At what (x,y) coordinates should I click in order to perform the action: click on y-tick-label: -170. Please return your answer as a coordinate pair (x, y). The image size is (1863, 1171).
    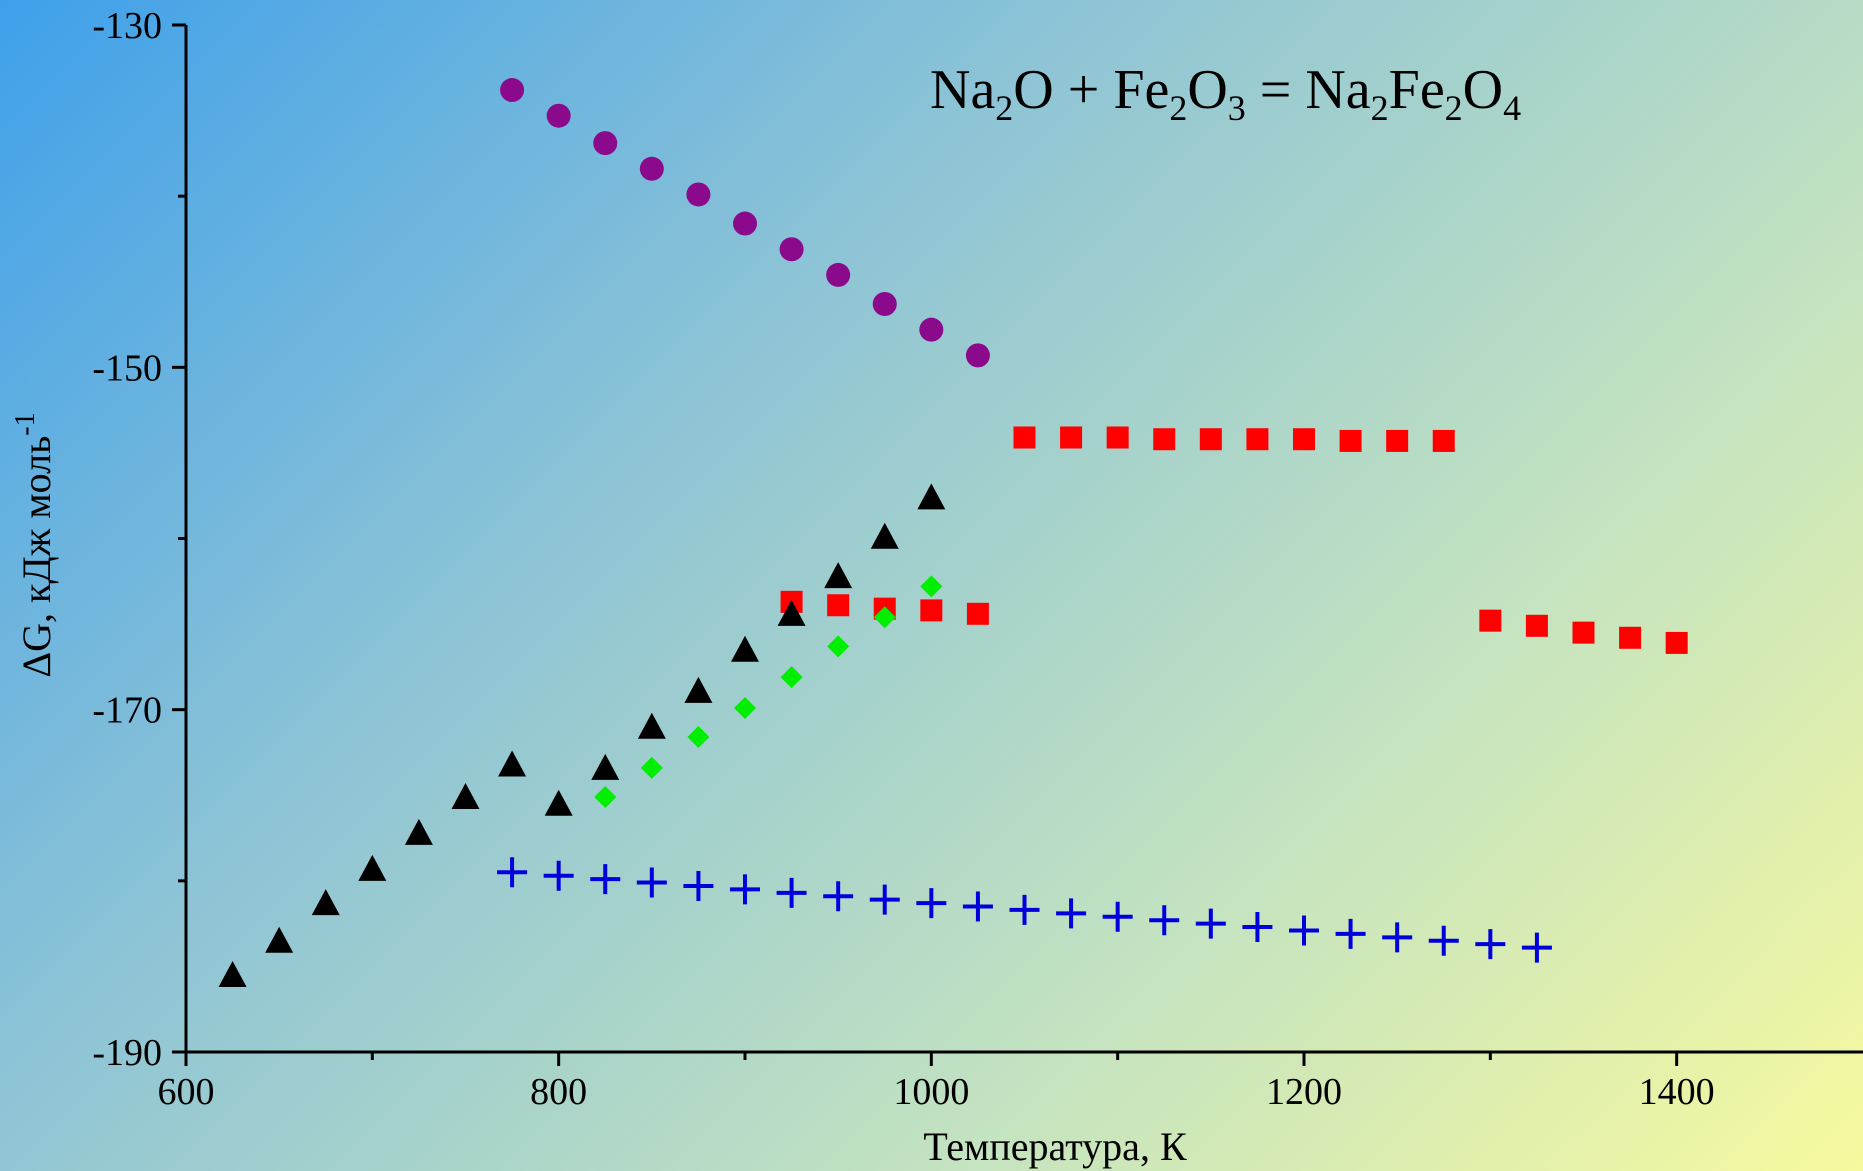
    Looking at the image, I should click on (127, 711).